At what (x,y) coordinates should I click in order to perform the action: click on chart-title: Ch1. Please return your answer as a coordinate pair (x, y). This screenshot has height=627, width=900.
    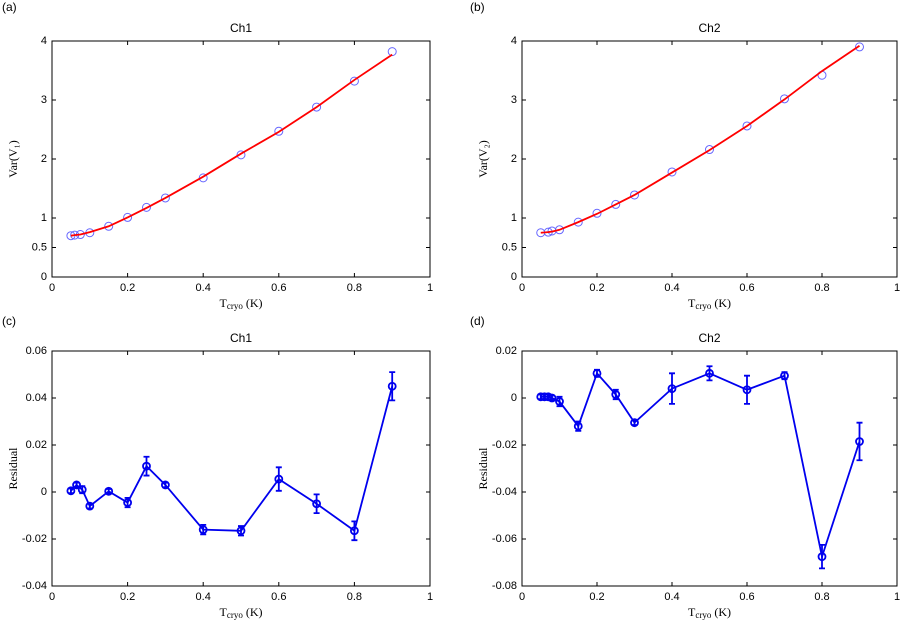
    Looking at the image, I should click on (241, 28).